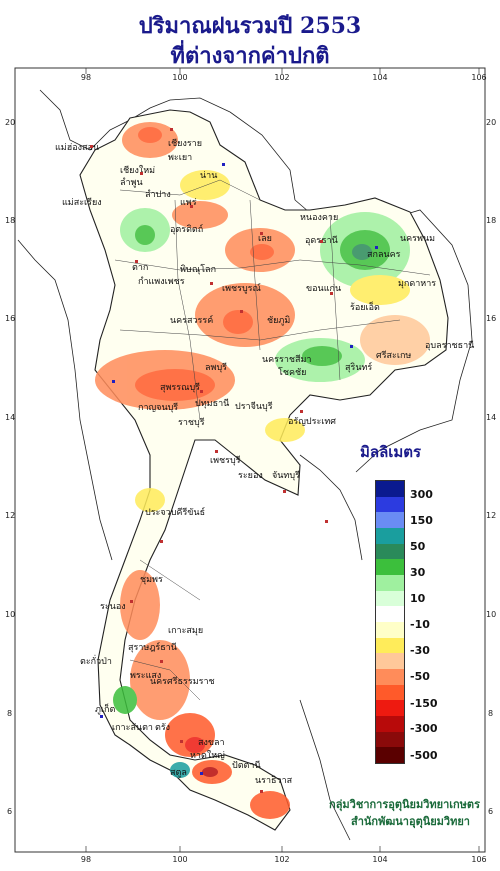  Describe the element at coordinates (410, 821) in the screenshot. I see `credit-line2: สำนักพัฒนาอุตุนิยมวิทยา` at that location.